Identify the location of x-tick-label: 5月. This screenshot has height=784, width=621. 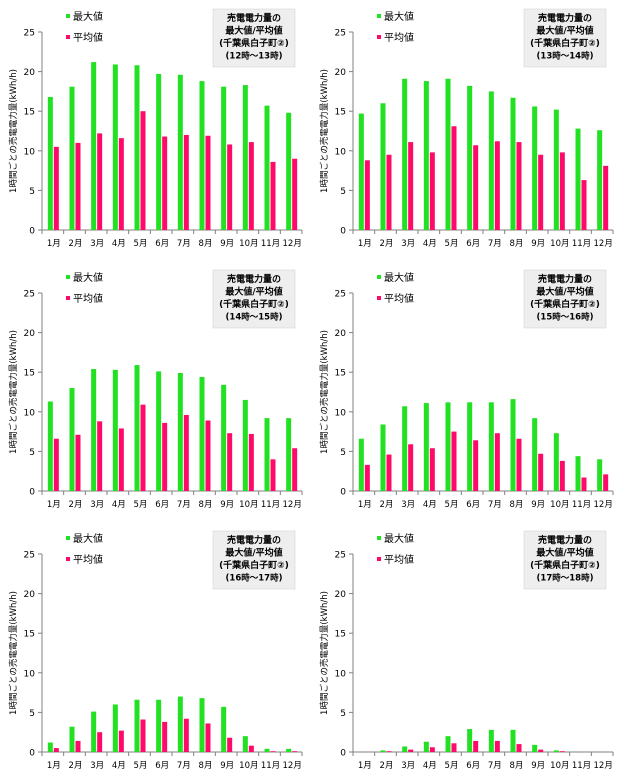
(141, 244).